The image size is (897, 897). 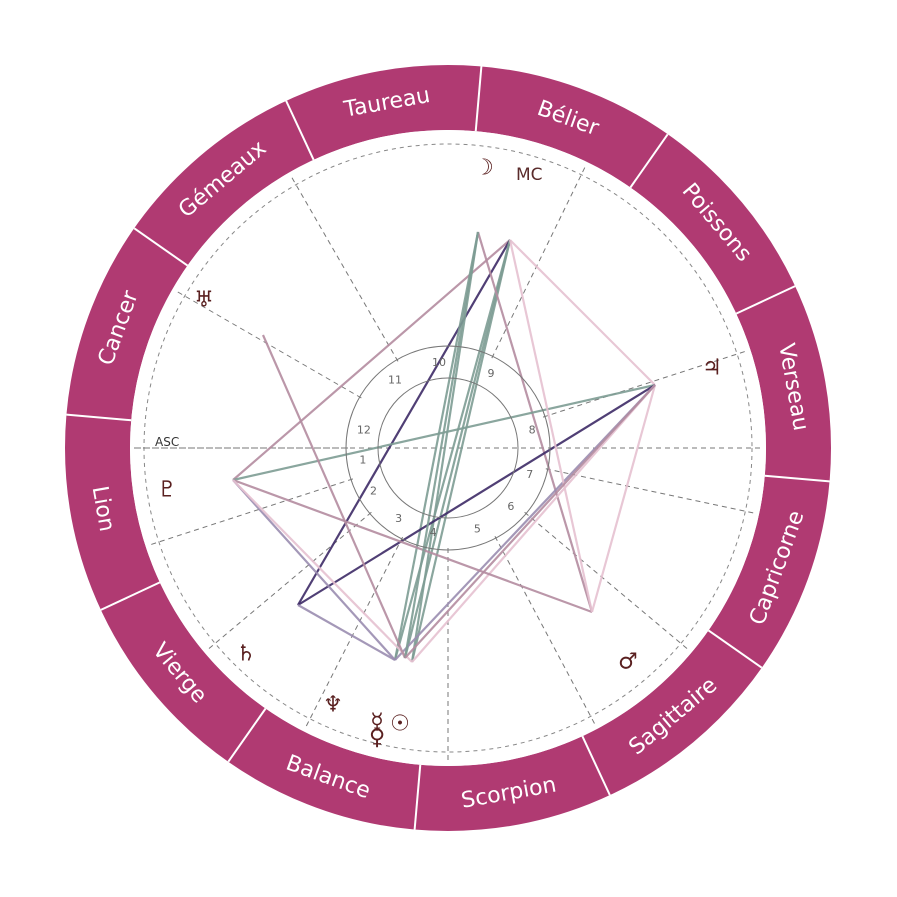 What do you see at coordinates (246, 654) in the screenshot?
I see `saturn-glyph: ♄` at bounding box center [246, 654].